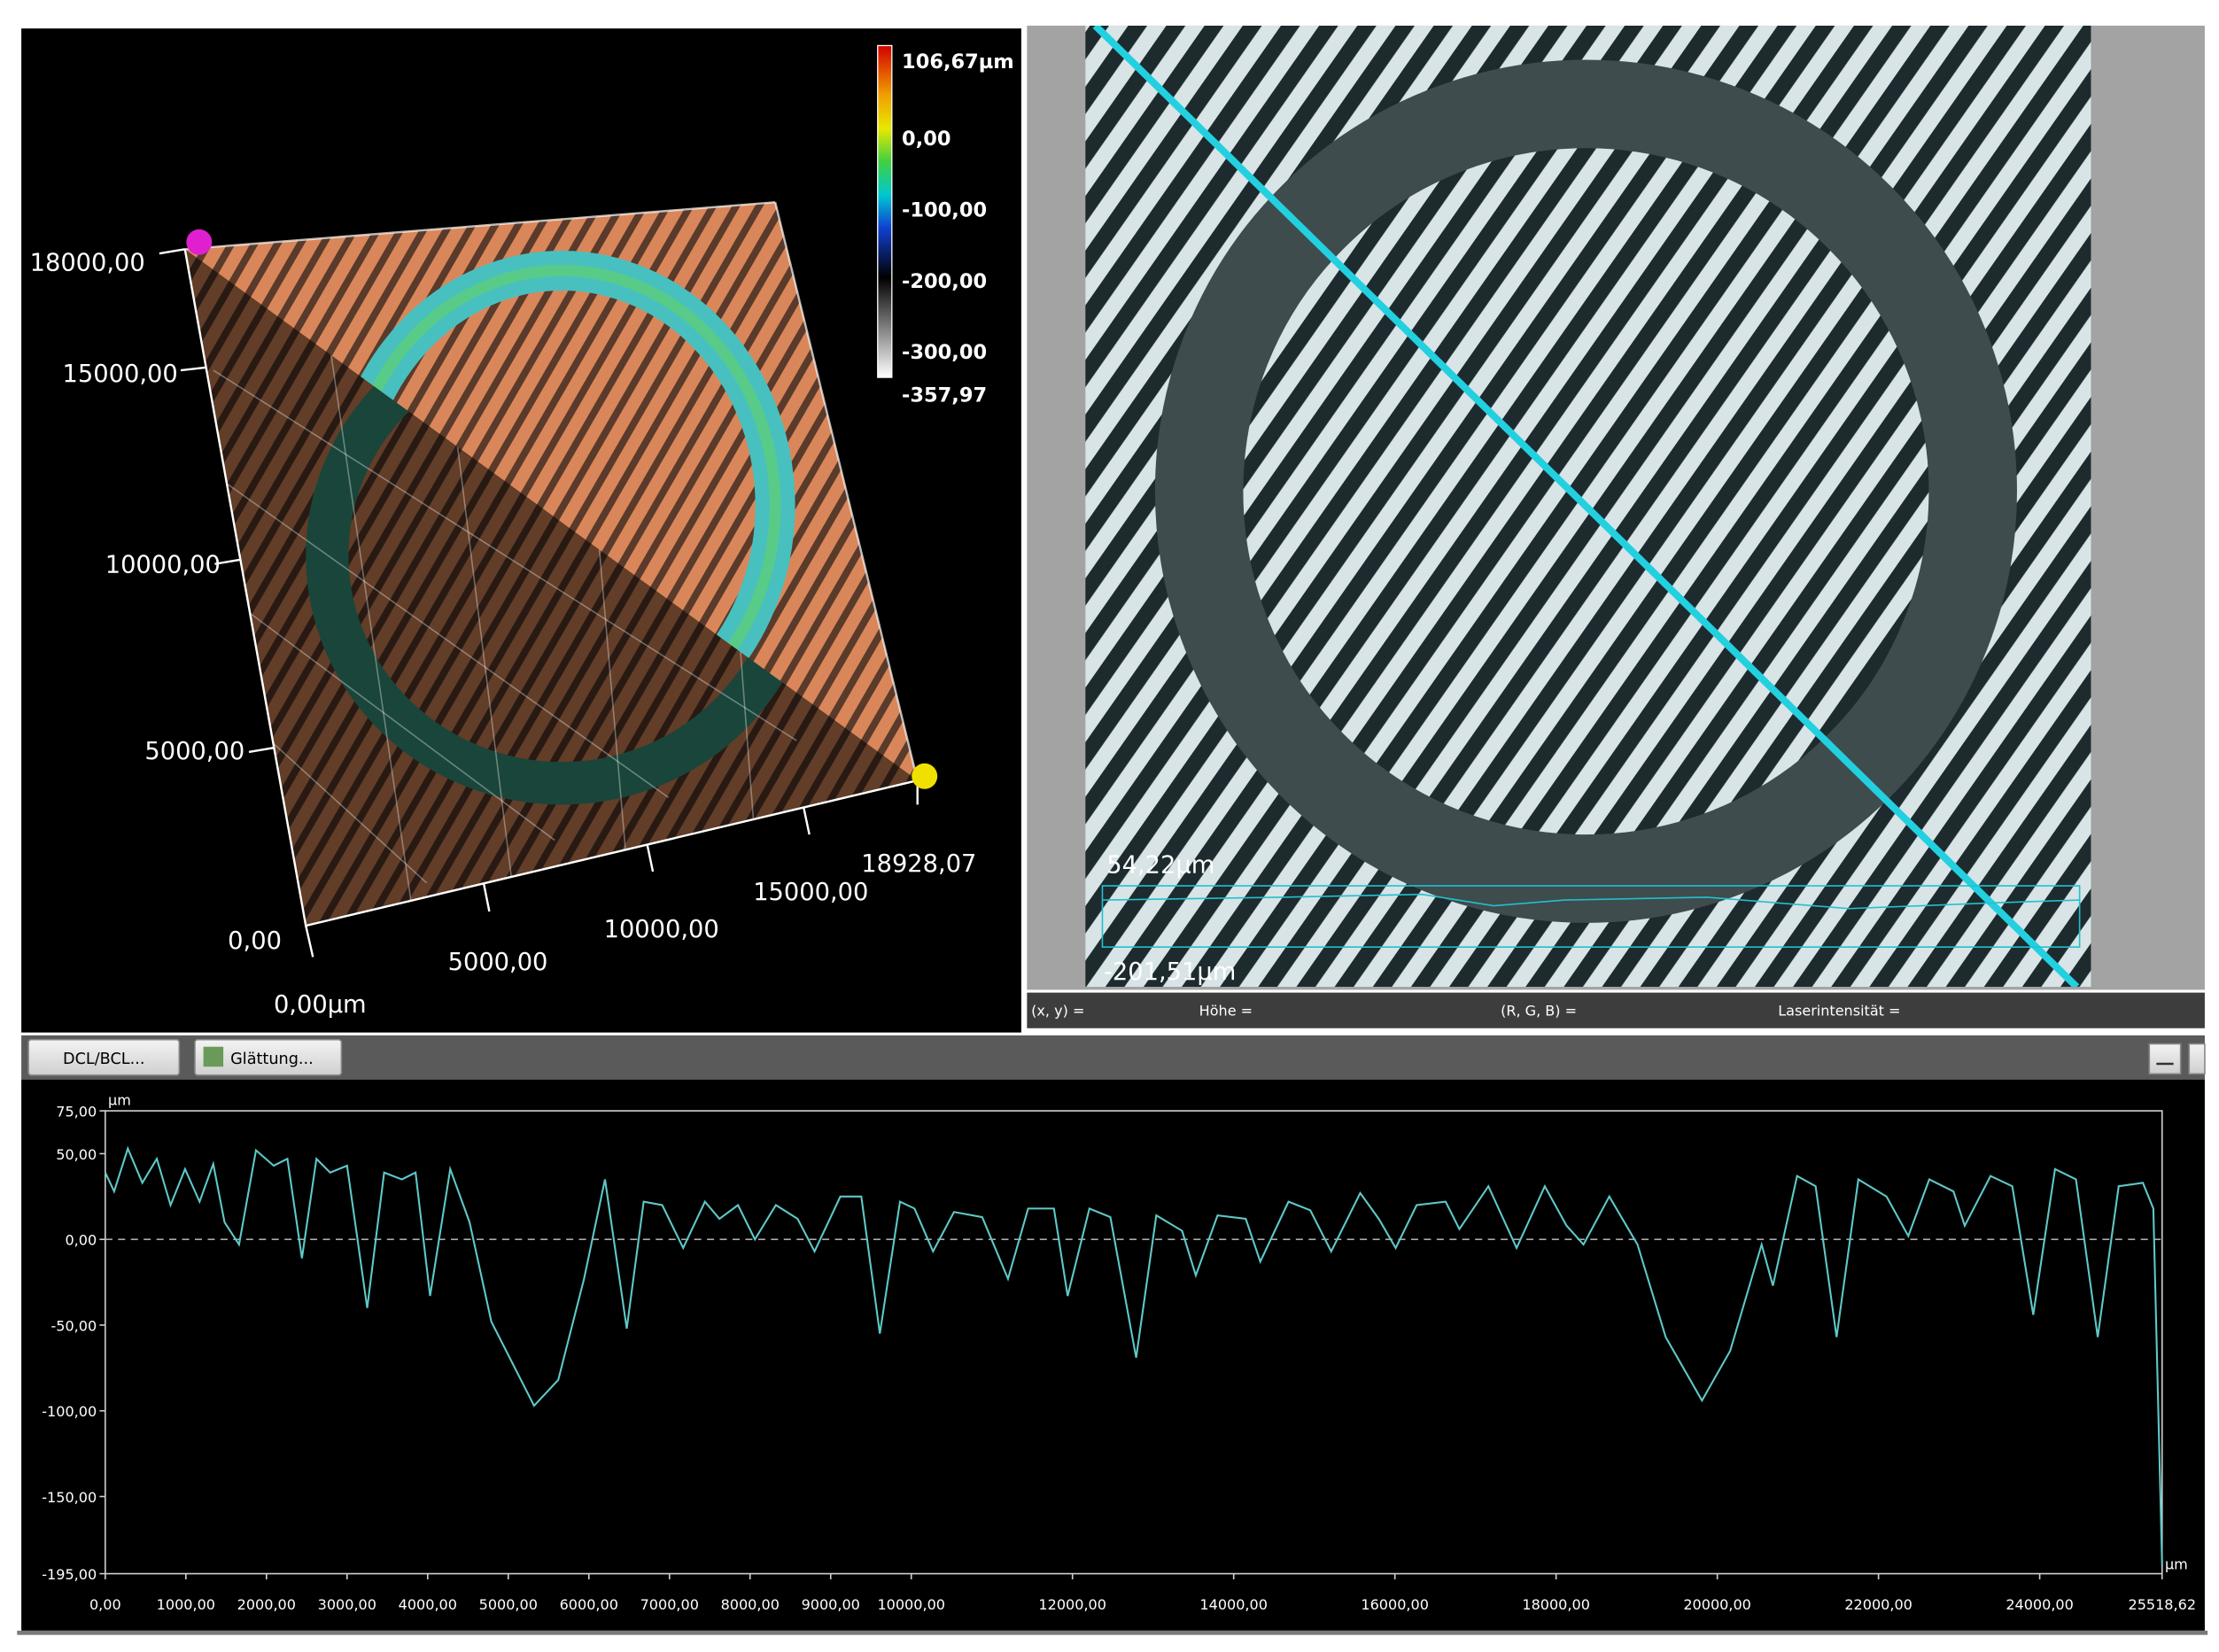 Image resolution: width=2219 pixels, height=1652 pixels. I want to click on y-tick-label: -195,00, so click(69, 1574).